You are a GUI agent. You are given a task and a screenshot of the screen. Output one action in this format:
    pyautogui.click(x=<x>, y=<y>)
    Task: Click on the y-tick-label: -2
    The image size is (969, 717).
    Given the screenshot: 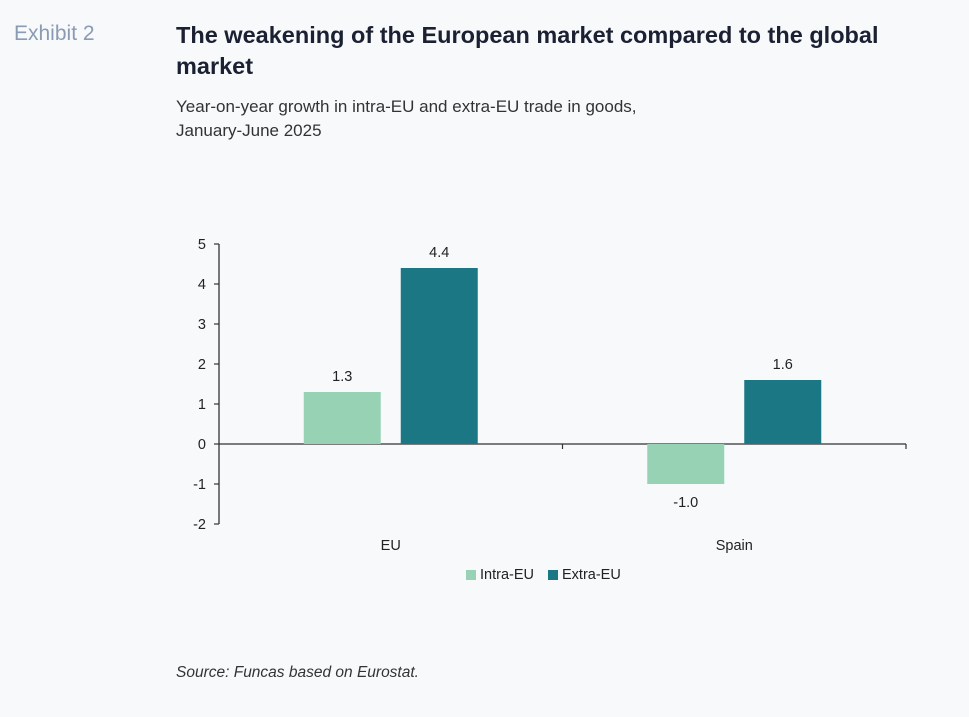 What is the action you would take?
    pyautogui.click(x=199, y=525)
    